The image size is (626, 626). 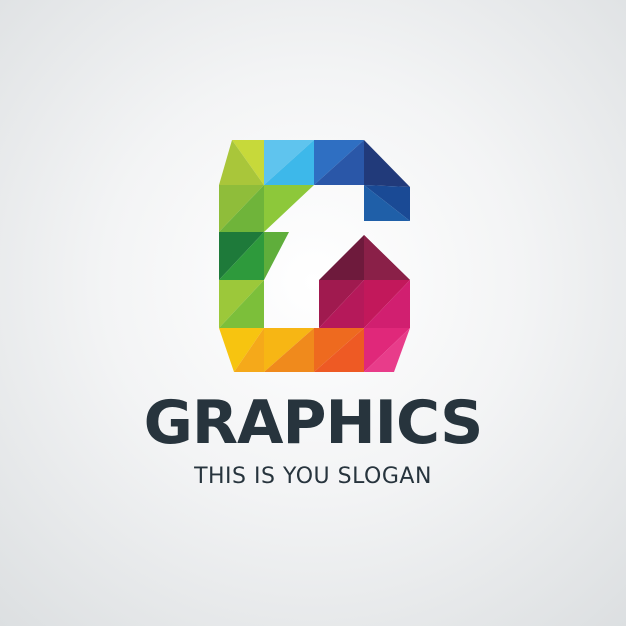 What do you see at coordinates (313, 477) in the screenshot?
I see `slogan: THIS IS YOU SLOGAN` at bounding box center [313, 477].